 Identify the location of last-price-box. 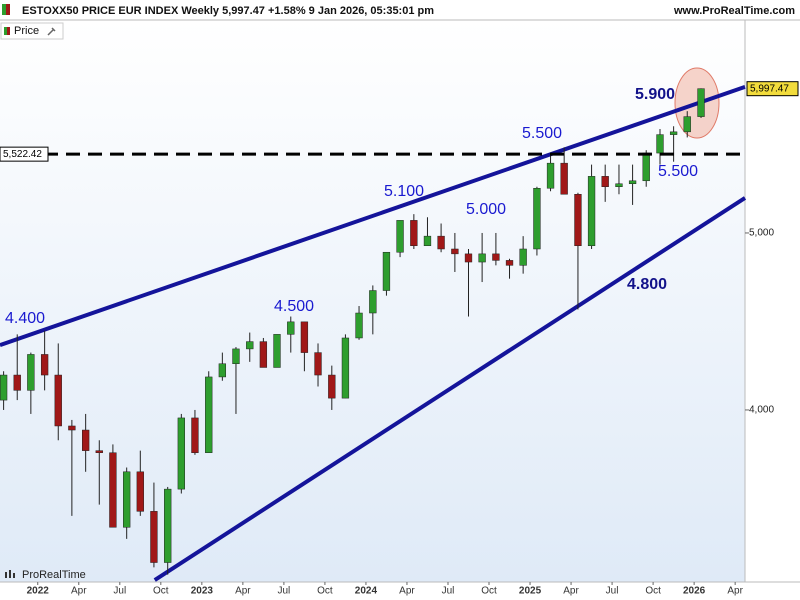
(772, 89).